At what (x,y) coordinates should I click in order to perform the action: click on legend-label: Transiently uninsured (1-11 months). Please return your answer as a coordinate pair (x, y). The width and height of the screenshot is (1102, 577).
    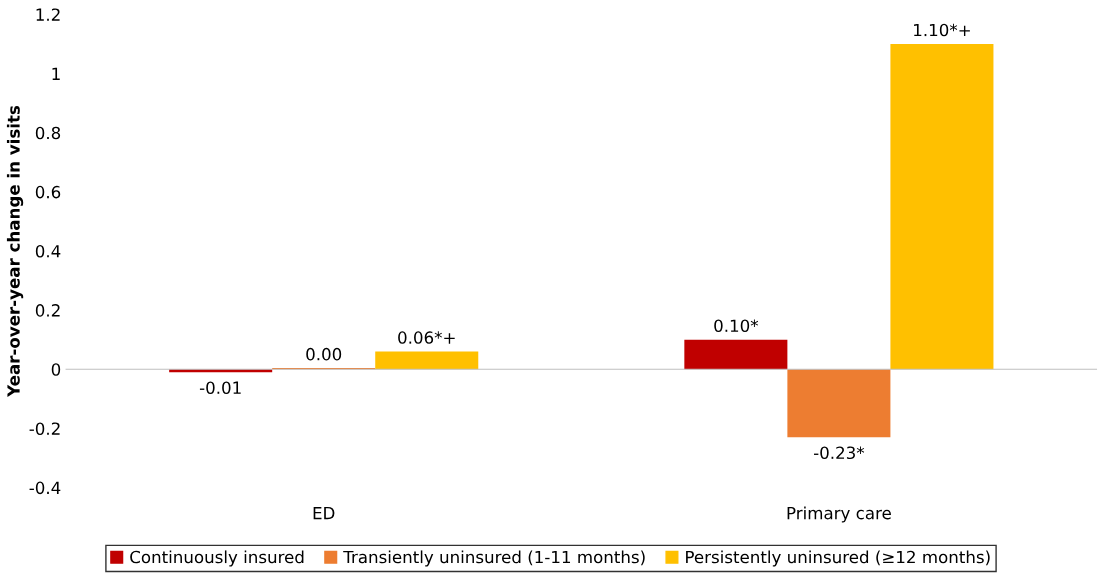
    Looking at the image, I should click on (494, 558).